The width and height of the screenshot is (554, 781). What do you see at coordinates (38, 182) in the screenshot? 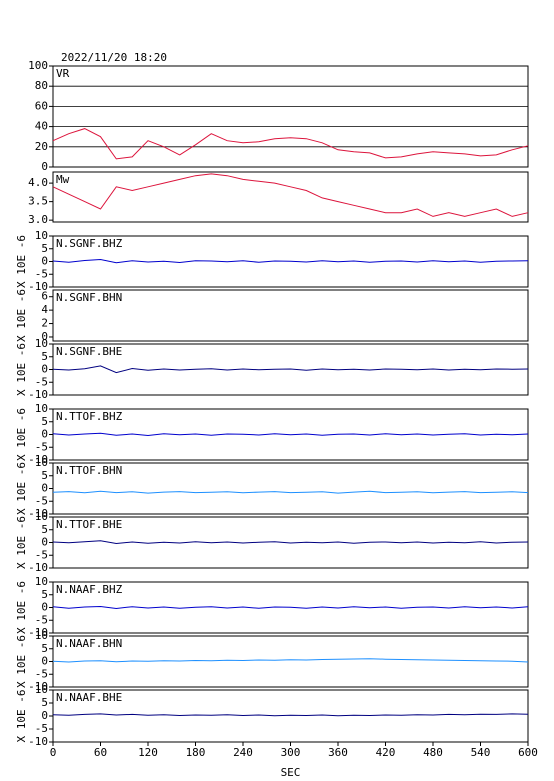
I see `y-tick-label: 4.0` at bounding box center [38, 182].